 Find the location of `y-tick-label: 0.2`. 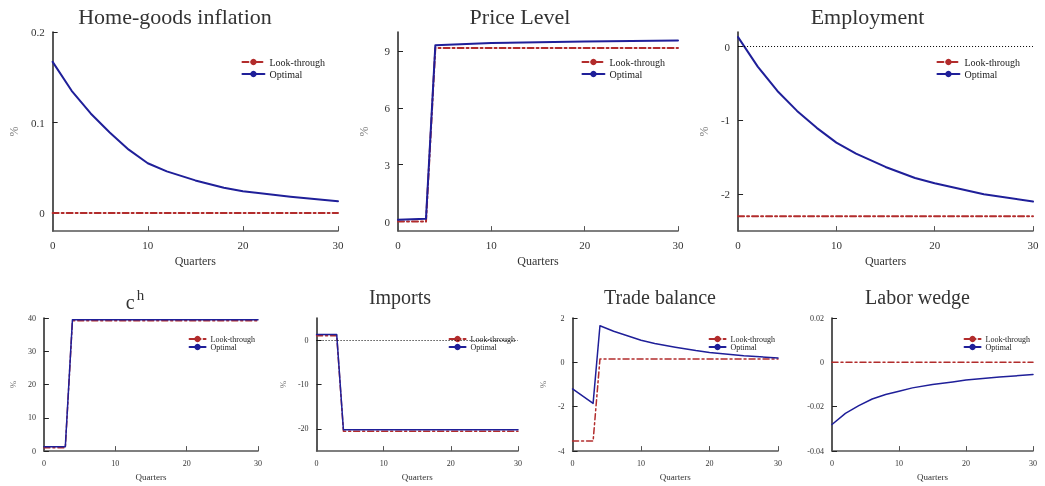

y-tick-label: 0.2 is located at coordinates (37, 32).